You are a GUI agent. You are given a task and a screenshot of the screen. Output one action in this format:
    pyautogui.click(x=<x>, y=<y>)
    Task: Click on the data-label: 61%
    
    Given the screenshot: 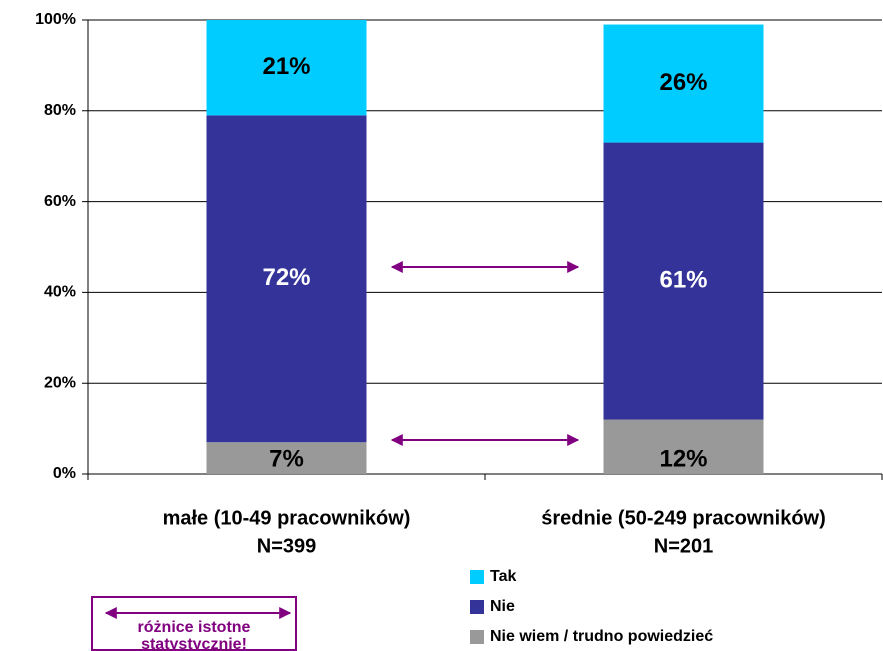 What is the action you would take?
    pyautogui.click(x=683, y=279)
    